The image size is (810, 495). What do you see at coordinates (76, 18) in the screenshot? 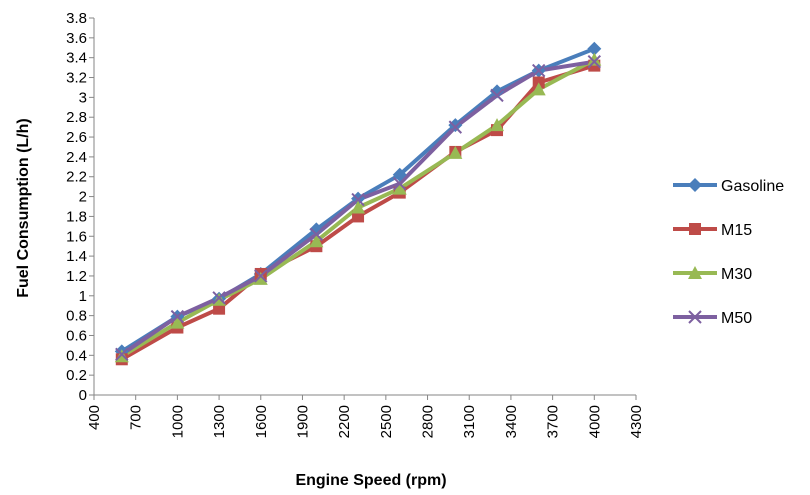
I see `y-tick-label: 3.8` at bounding box center [76, 18].